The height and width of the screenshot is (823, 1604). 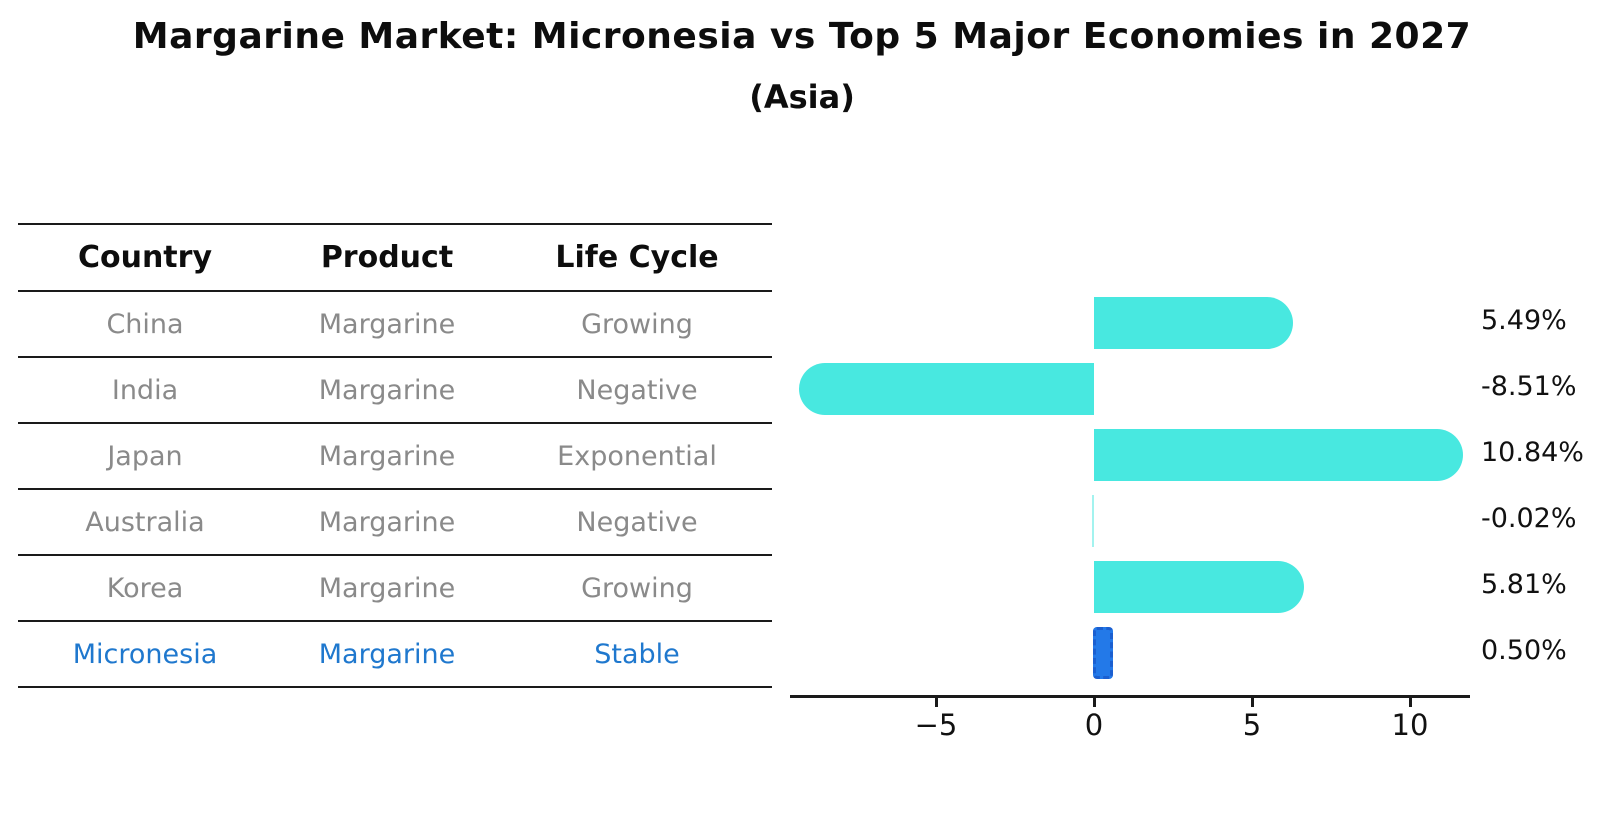 I want to click on table-row: Australia Margarine Negative, so click(x=395, y=523).